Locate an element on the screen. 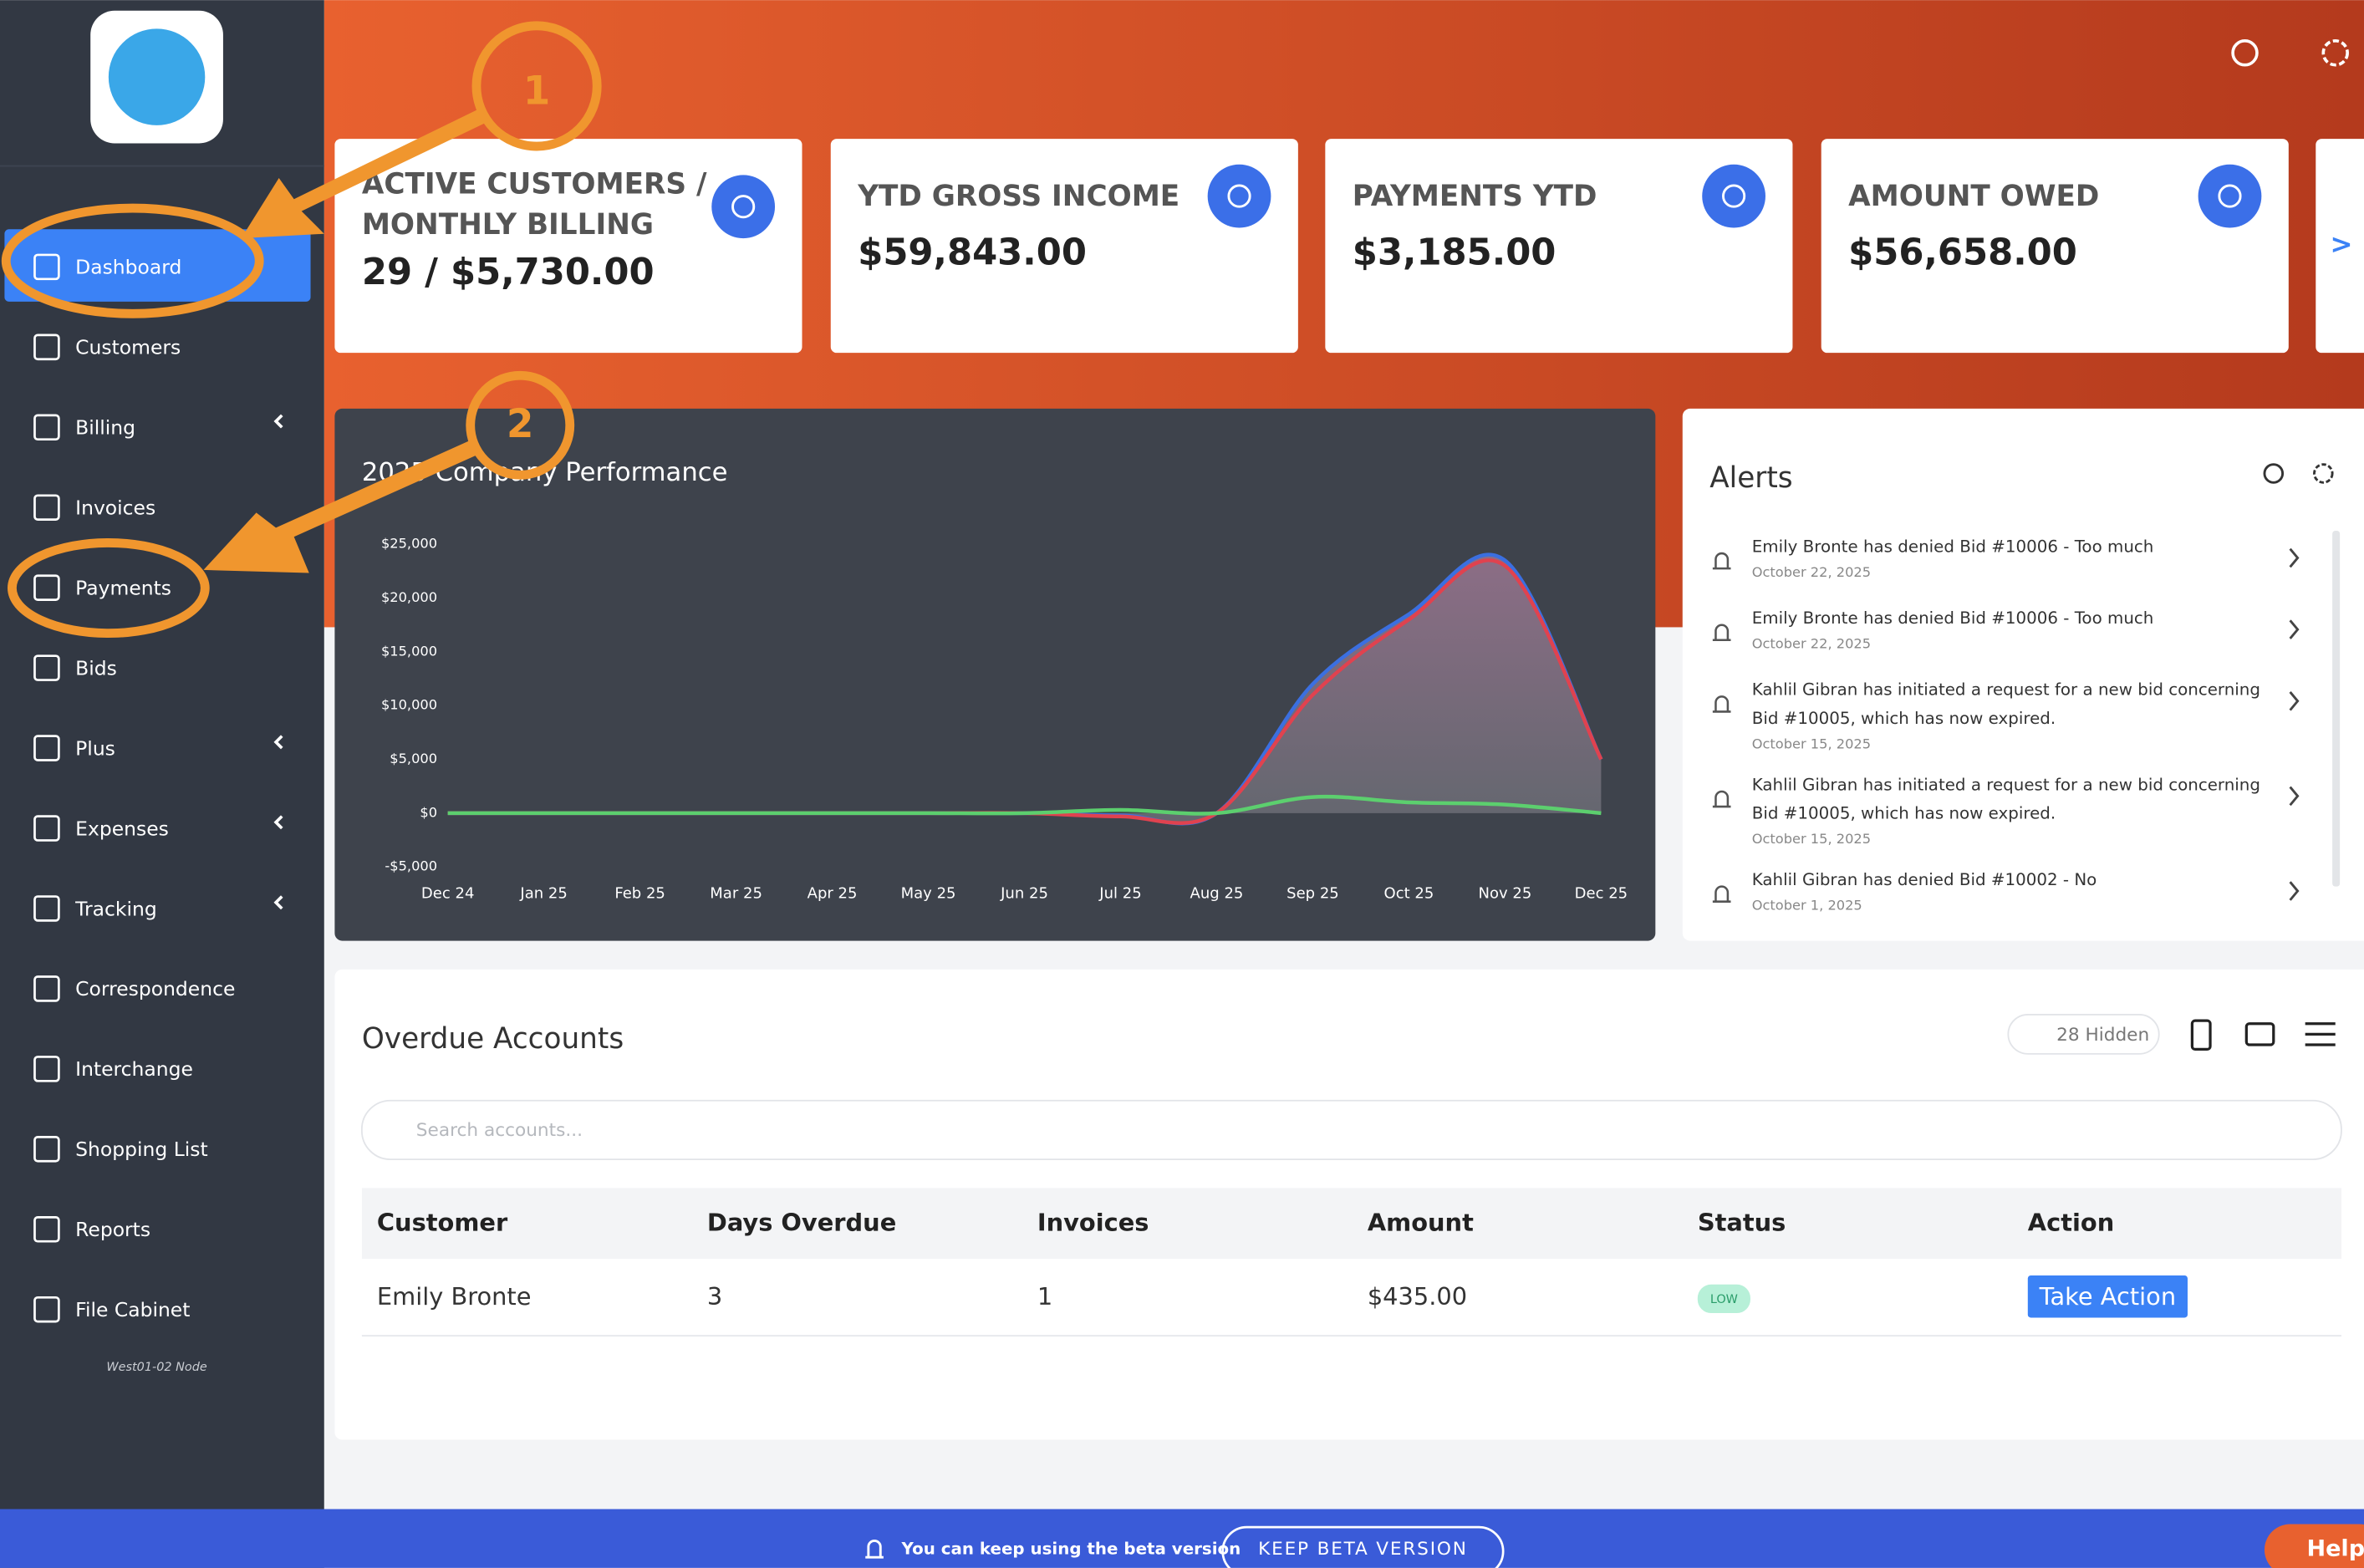 The height and width of the screenshot is (1568, 2364). menu-item: Shopping List is located at coordinates (141, 1149).